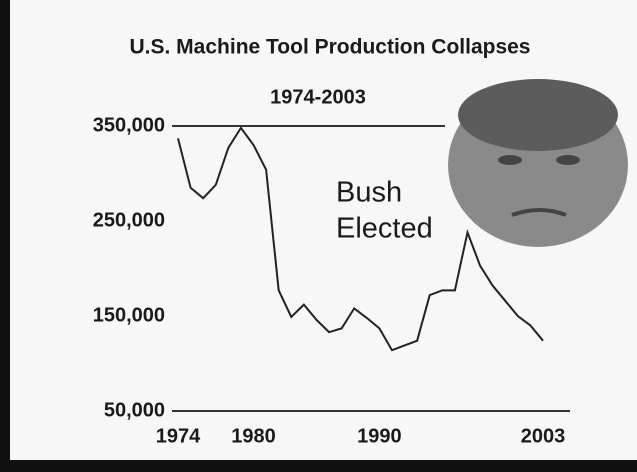  I want to click on frame-left, so click(5, 236).